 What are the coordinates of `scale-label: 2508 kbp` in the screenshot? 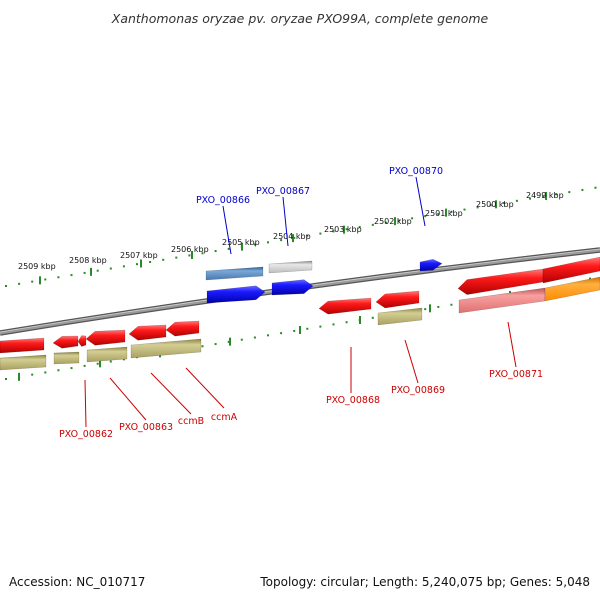 It's located at (88, 260).